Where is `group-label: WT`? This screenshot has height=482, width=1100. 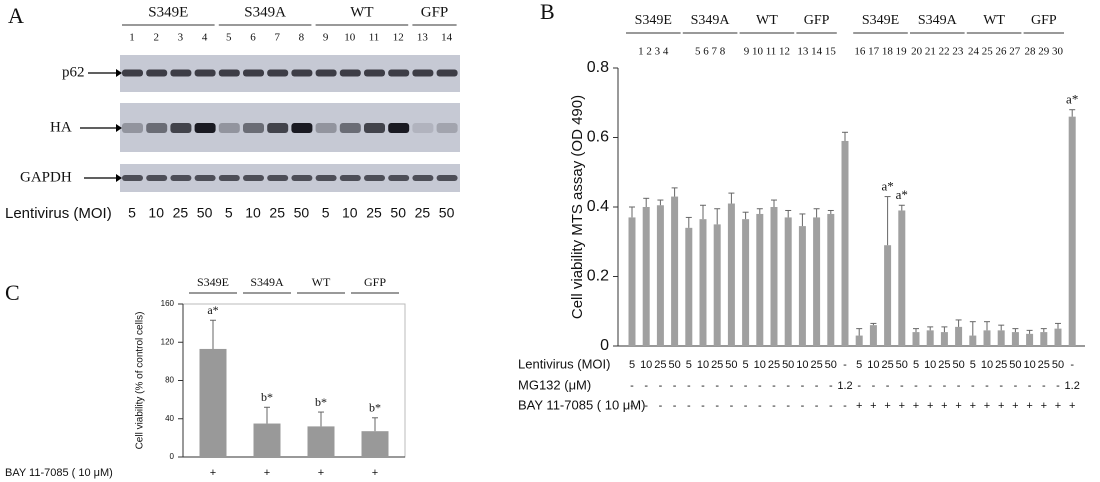
group-label: WT is located at coordinates (994, 20).